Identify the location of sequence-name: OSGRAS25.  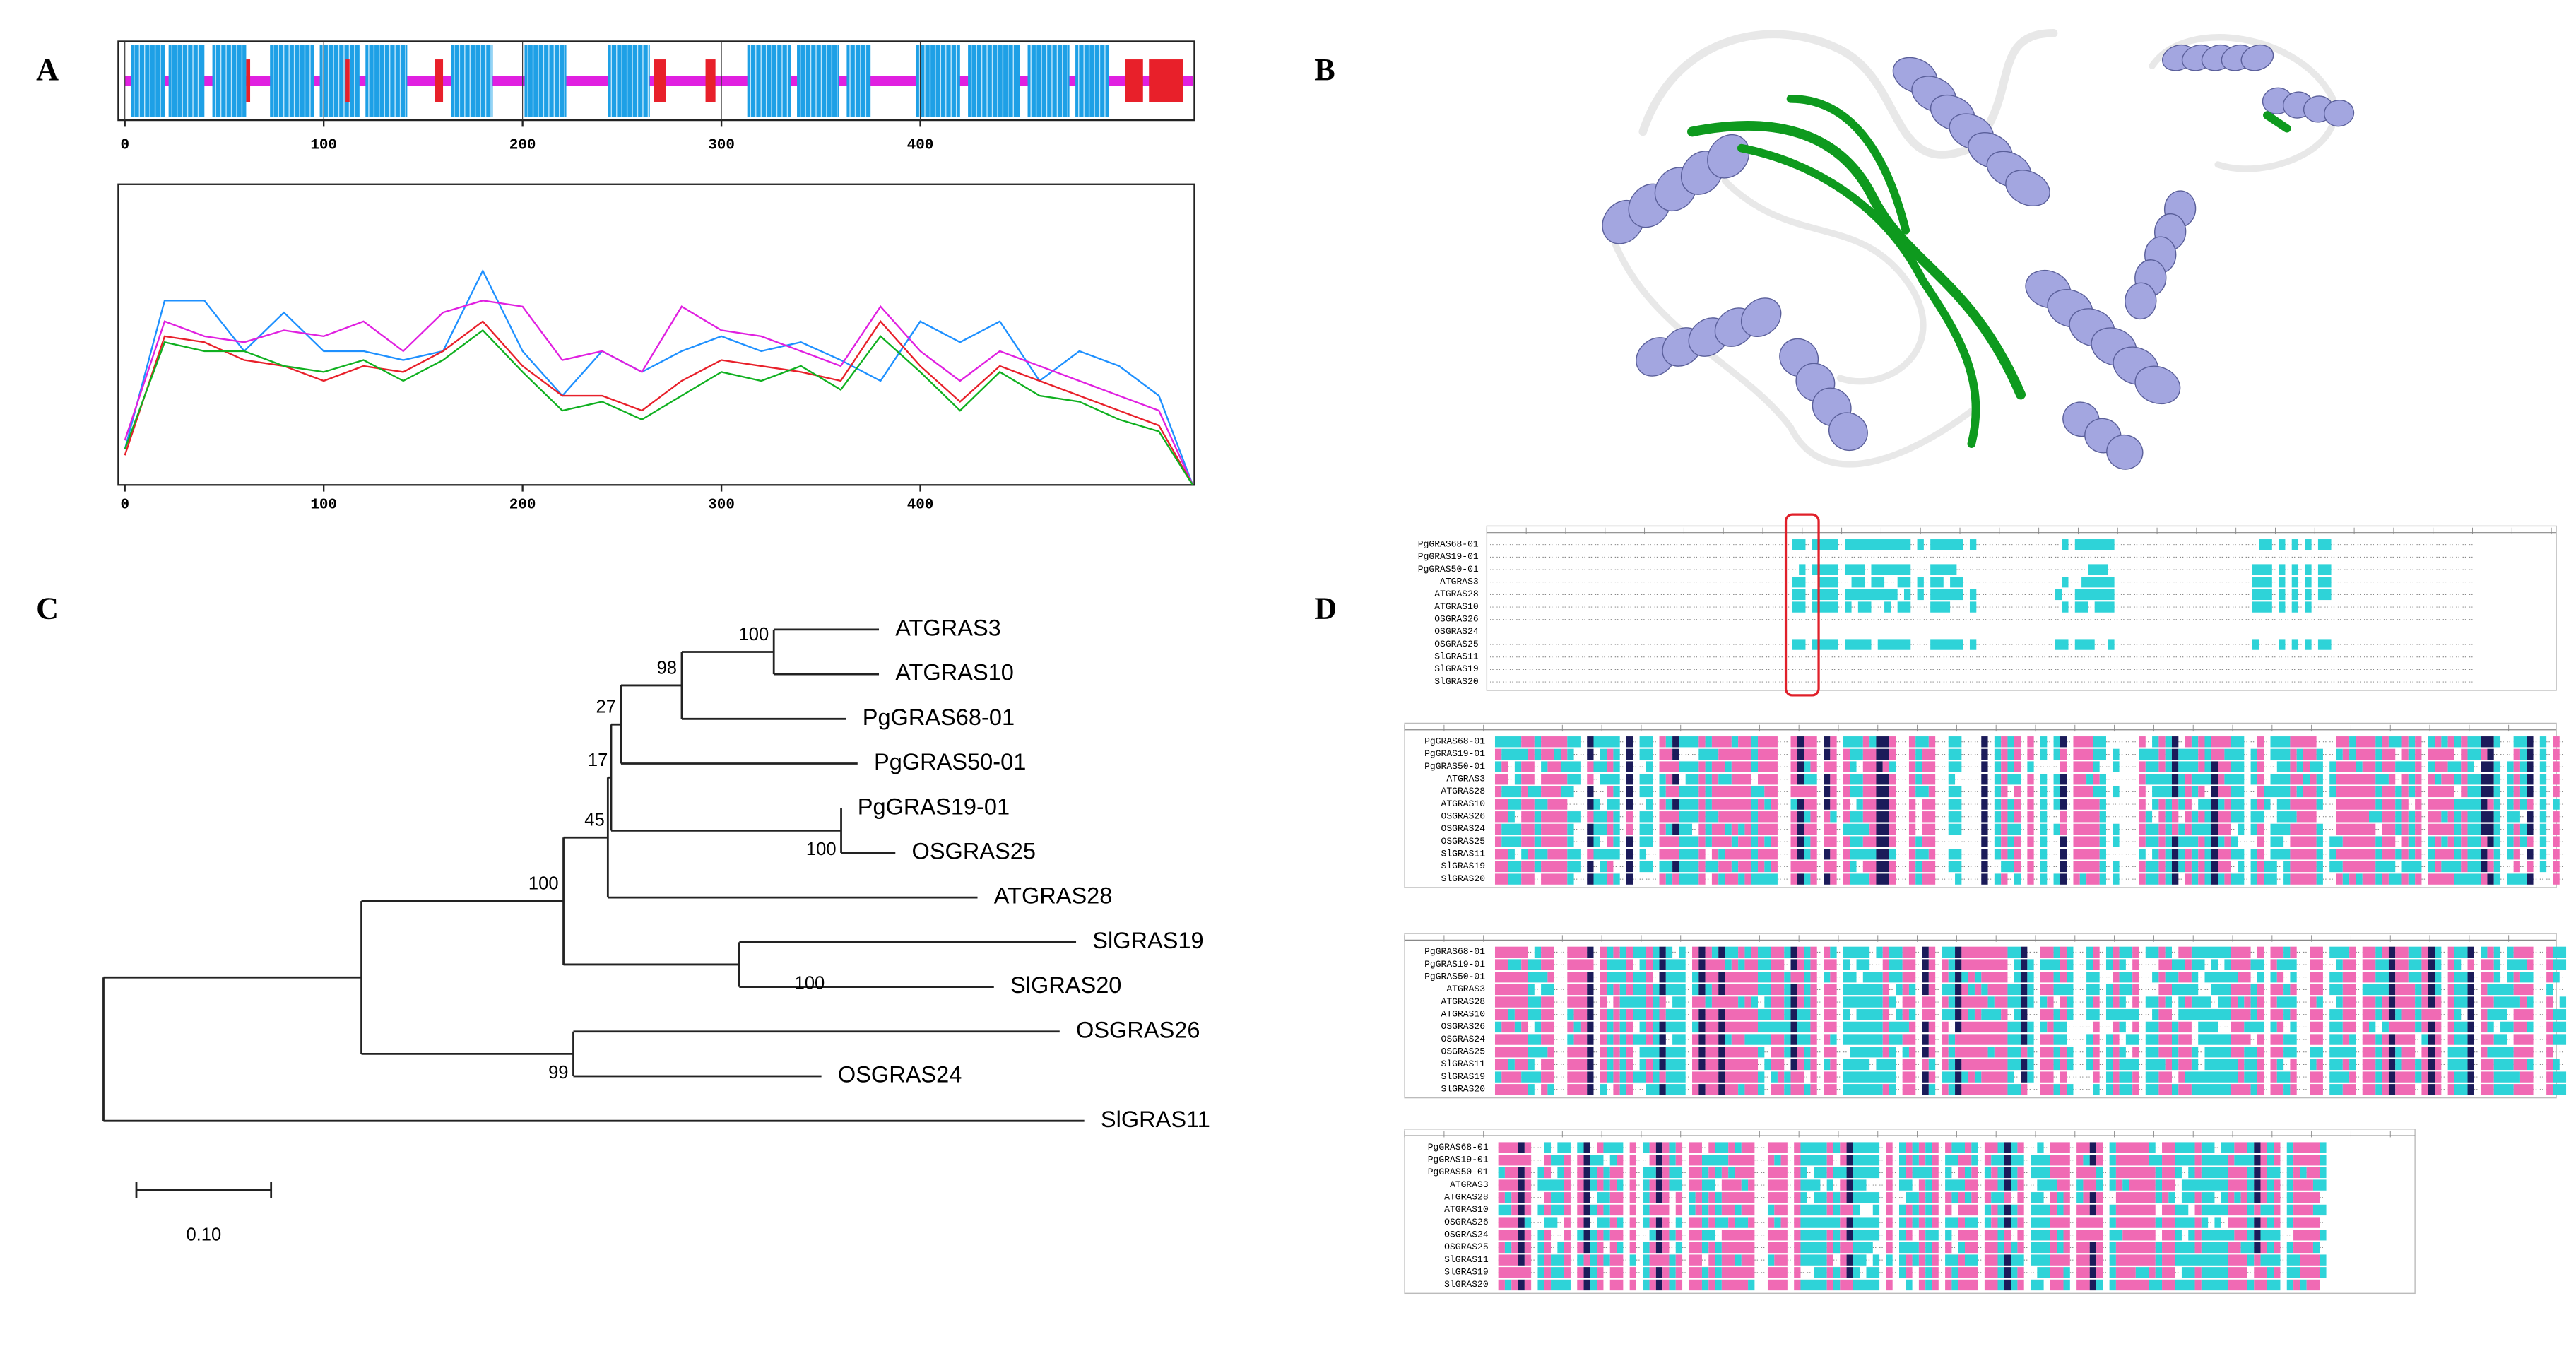
(1456, 644).